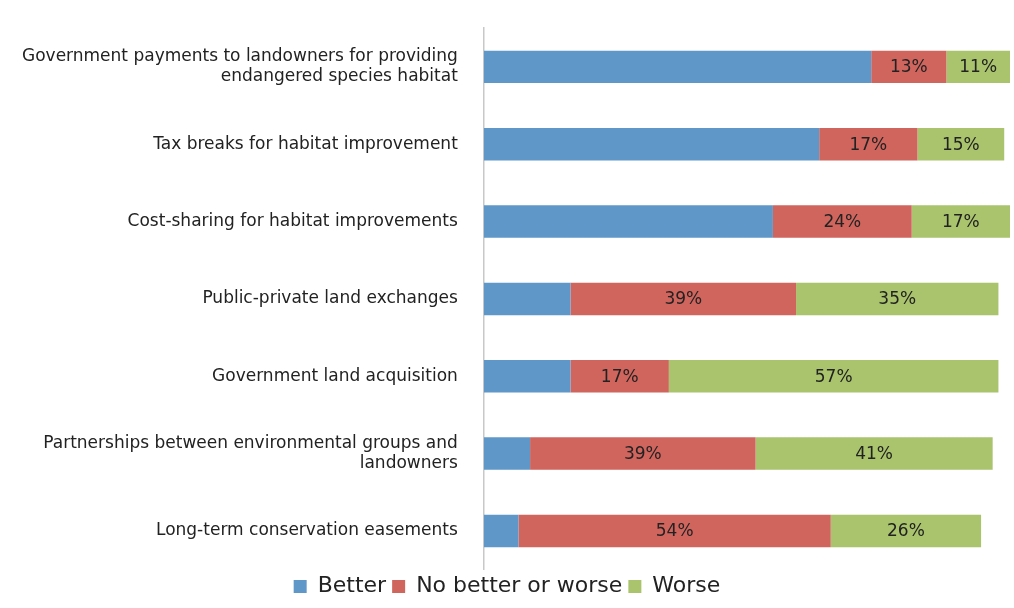 This screenshot has height=608, width=1014. What do you see at coordinates (908, 66) in the screenshot?
I see `data-label: 13%` at bounding box center [908, 66].